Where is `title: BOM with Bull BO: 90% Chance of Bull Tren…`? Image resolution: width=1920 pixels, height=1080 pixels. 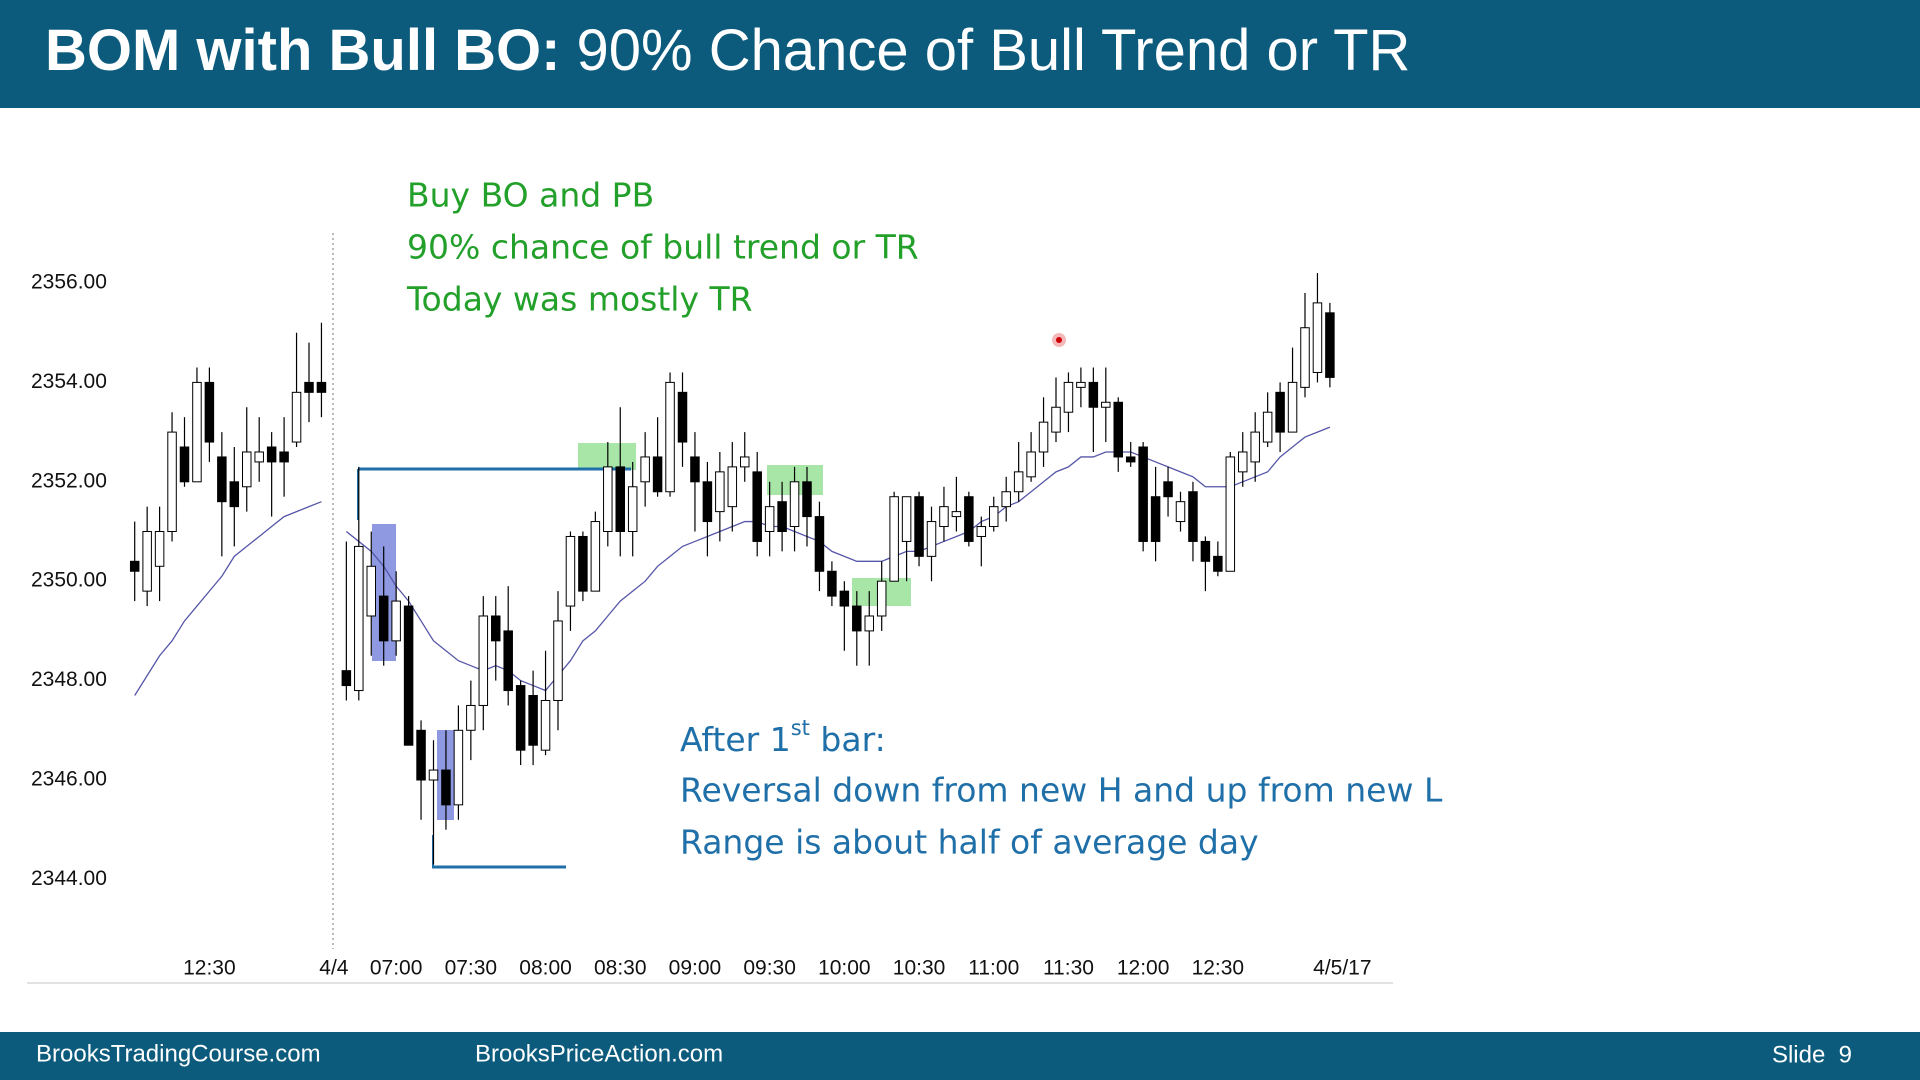 title: BOM with Bull BO: 90% Chance of Bull Tren… is located at coordinates (727, 50).